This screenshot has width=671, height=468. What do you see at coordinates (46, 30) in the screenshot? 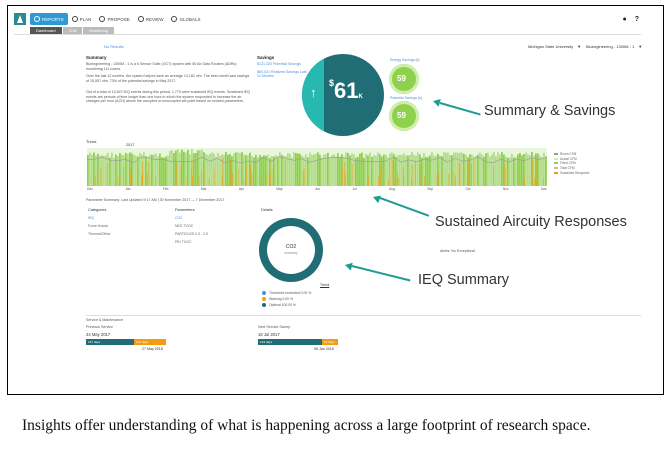
I see `tab-dashboard: Dashboard` at bounding box center [46, 30].